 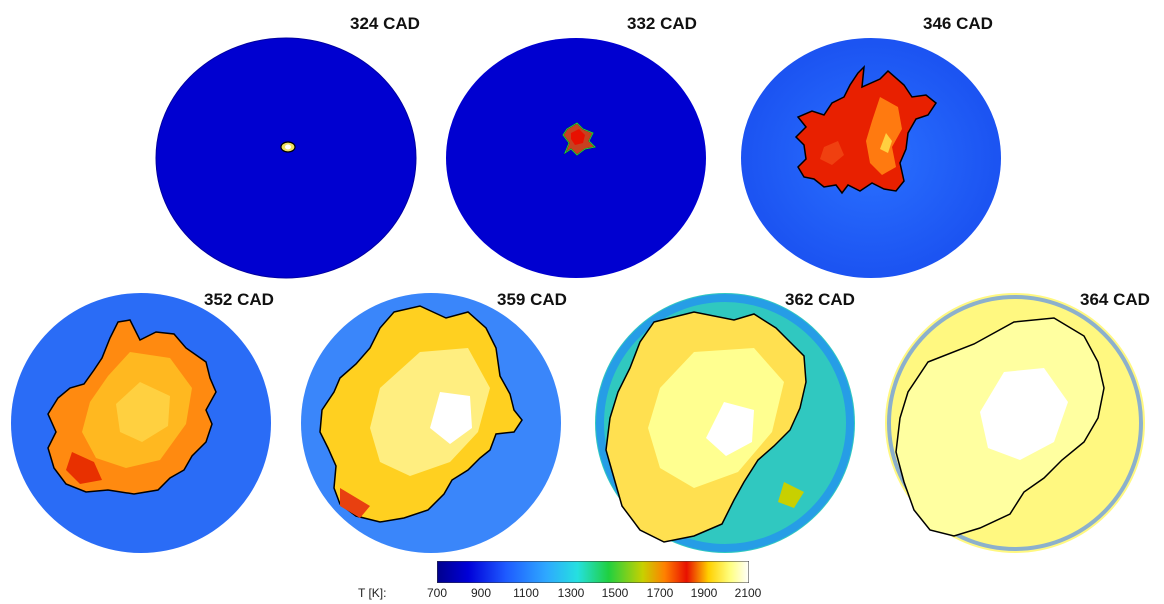 What do you see at coordinates (526, 593) in the screenshot?
I see `colorbar-tick: 1100` at bounding box center [526, 593].